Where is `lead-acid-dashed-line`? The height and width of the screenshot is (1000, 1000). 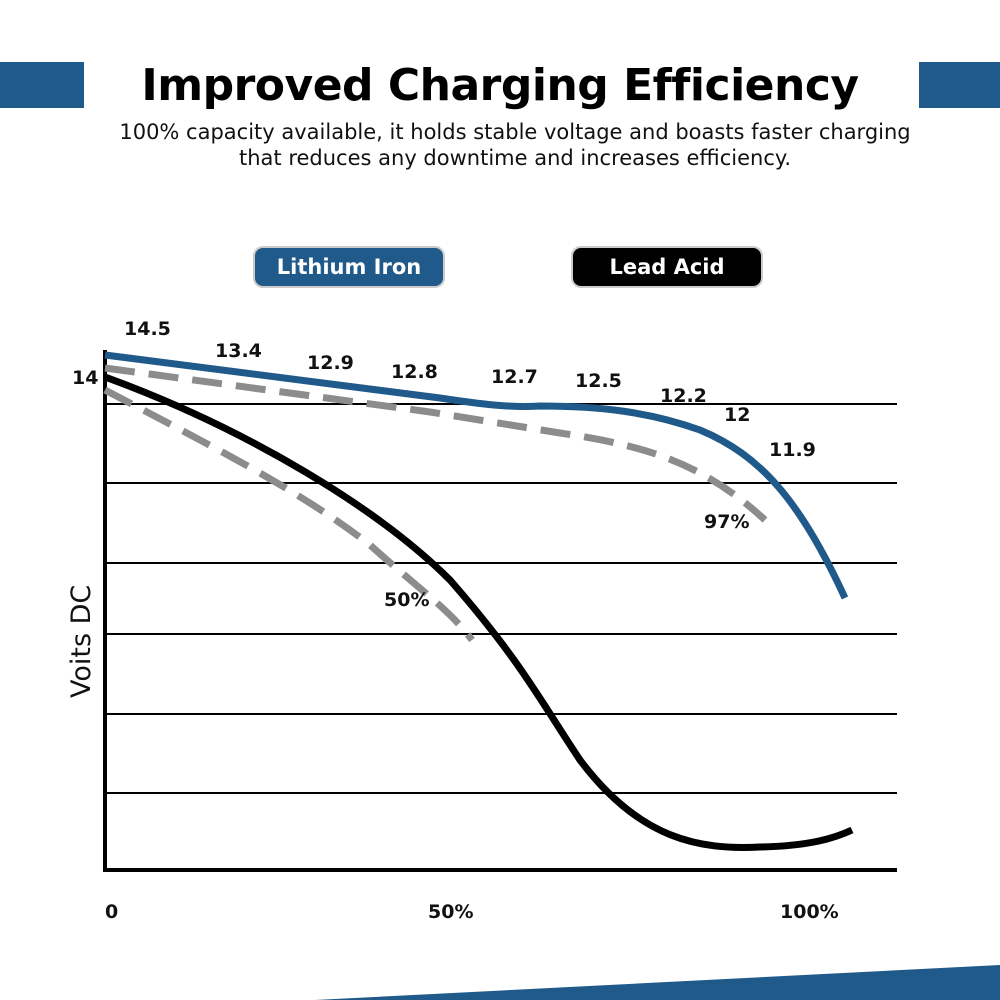 lead-acid-dashed-line is located at coordinates (289, 514).